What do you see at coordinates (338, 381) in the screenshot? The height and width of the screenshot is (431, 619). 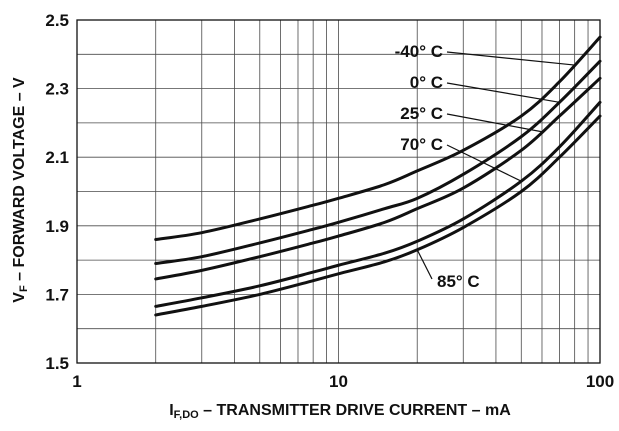 I see `x-tick-label: 10` at bounding box center [338, 381].